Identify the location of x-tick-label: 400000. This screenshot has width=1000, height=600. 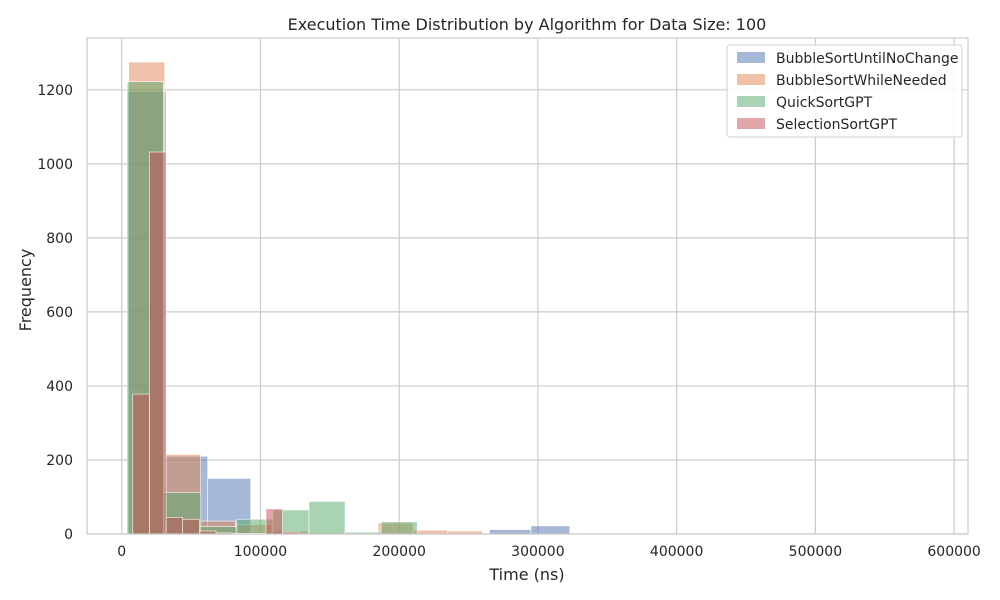
(676, 552).